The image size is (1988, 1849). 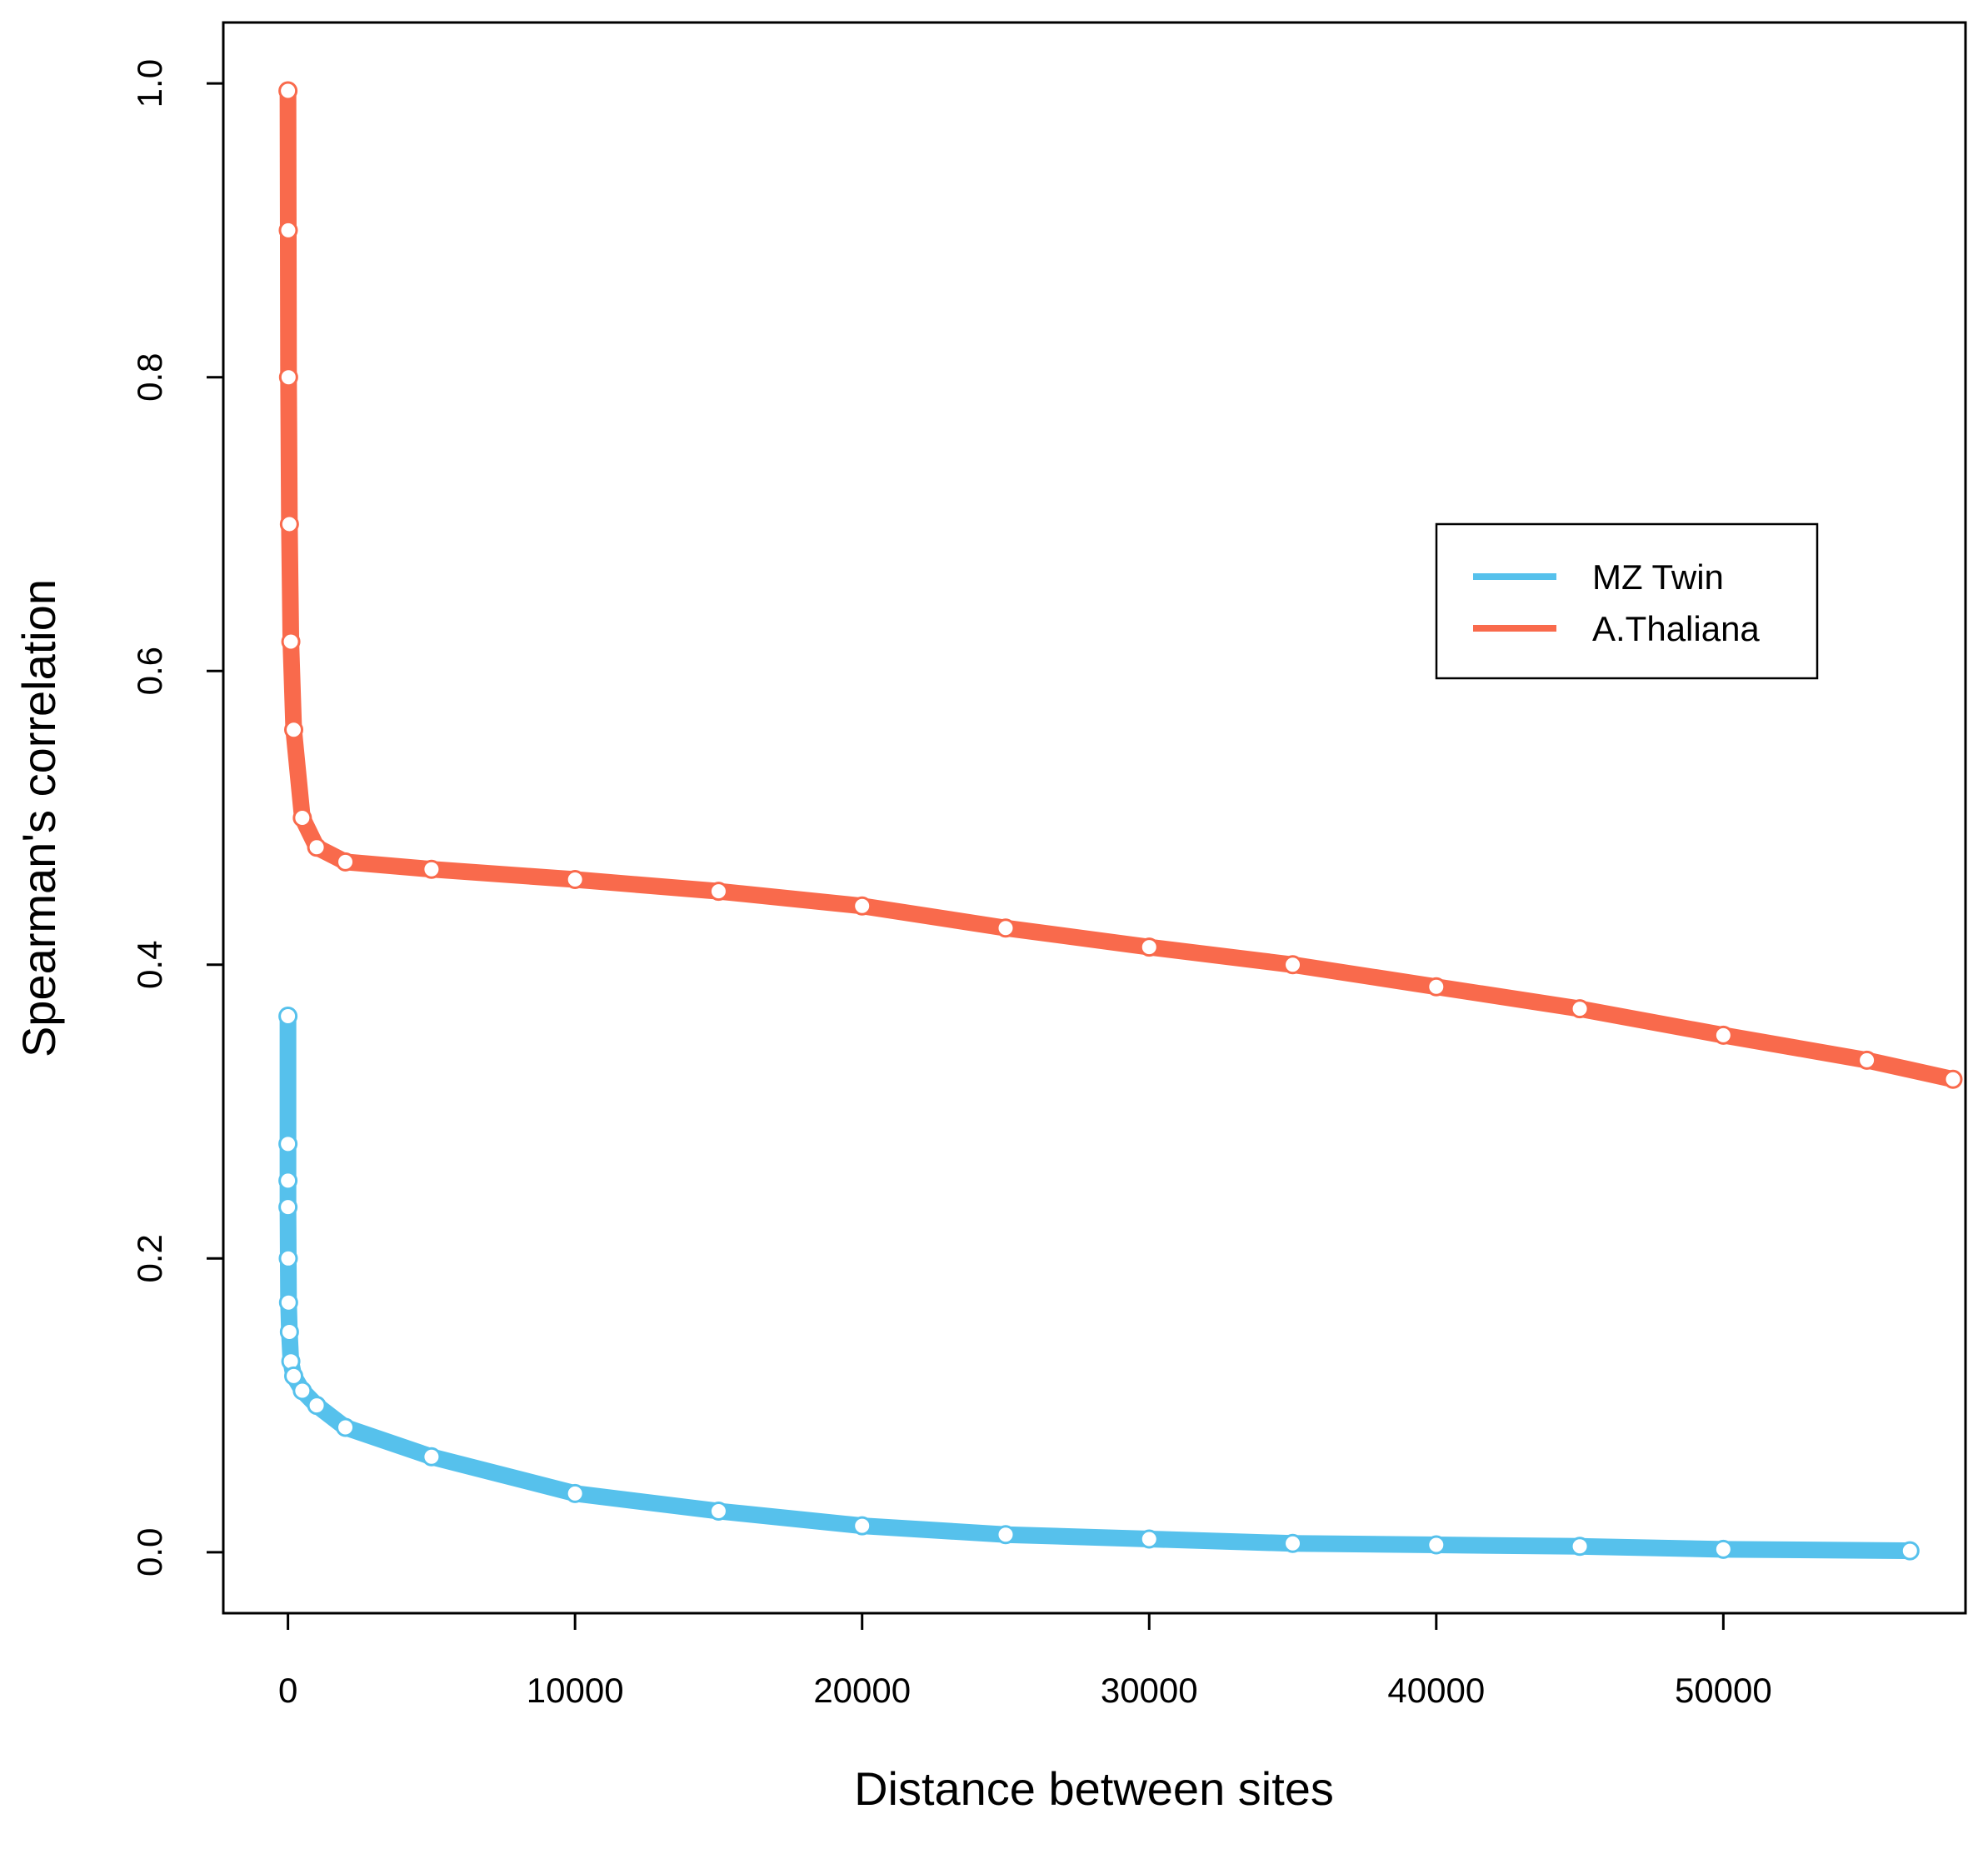 I want to click on y-tick-label: 0.6, so click(x=149, y=671).